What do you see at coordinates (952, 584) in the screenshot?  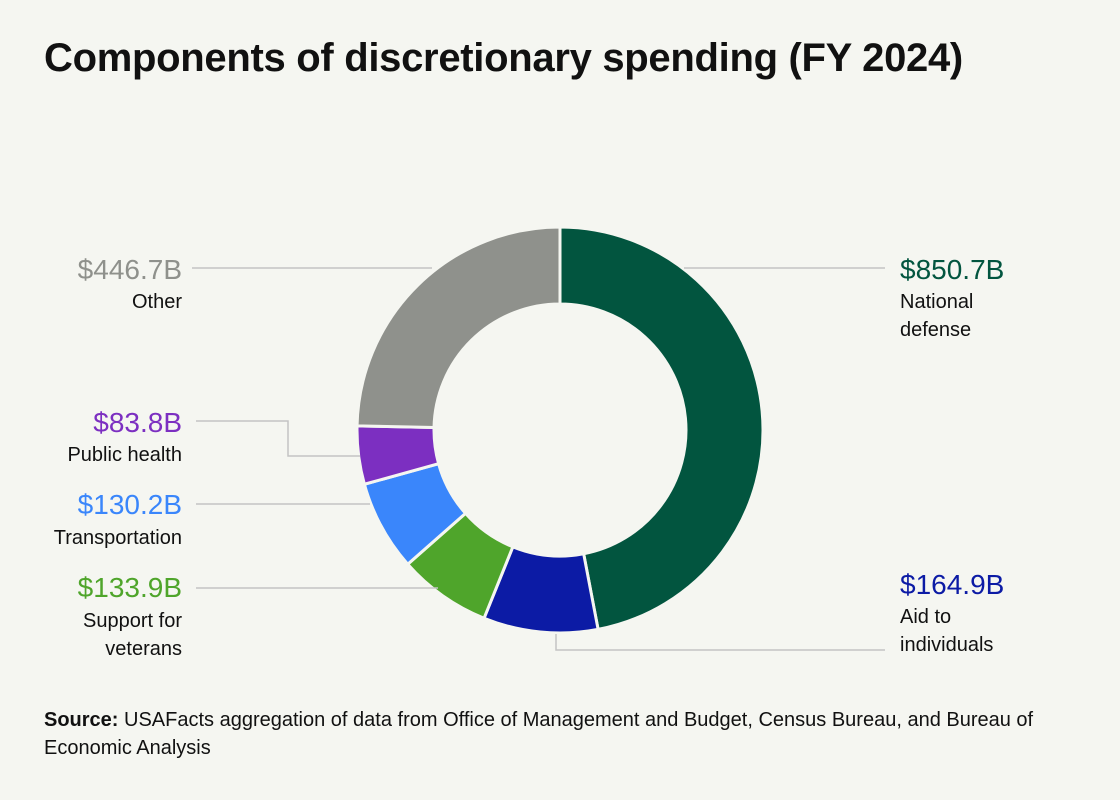 I see `value-label-aid-to-individuals: $164.9B` at bounding box center [952, 584].